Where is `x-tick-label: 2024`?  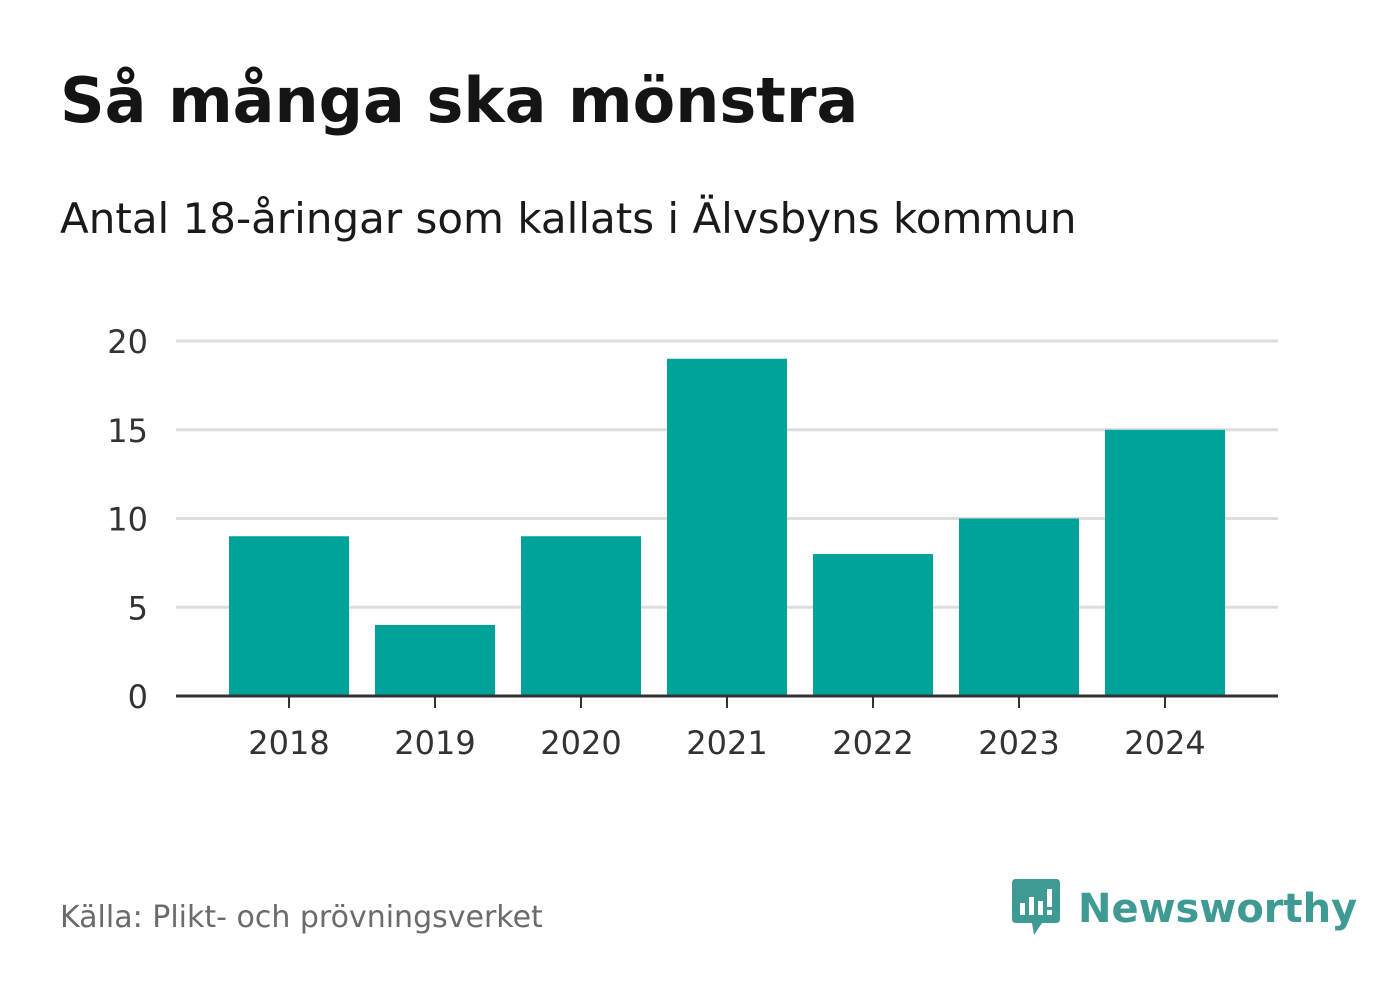 x-tick-label: 2024 is located at coordinates (1164, 743).